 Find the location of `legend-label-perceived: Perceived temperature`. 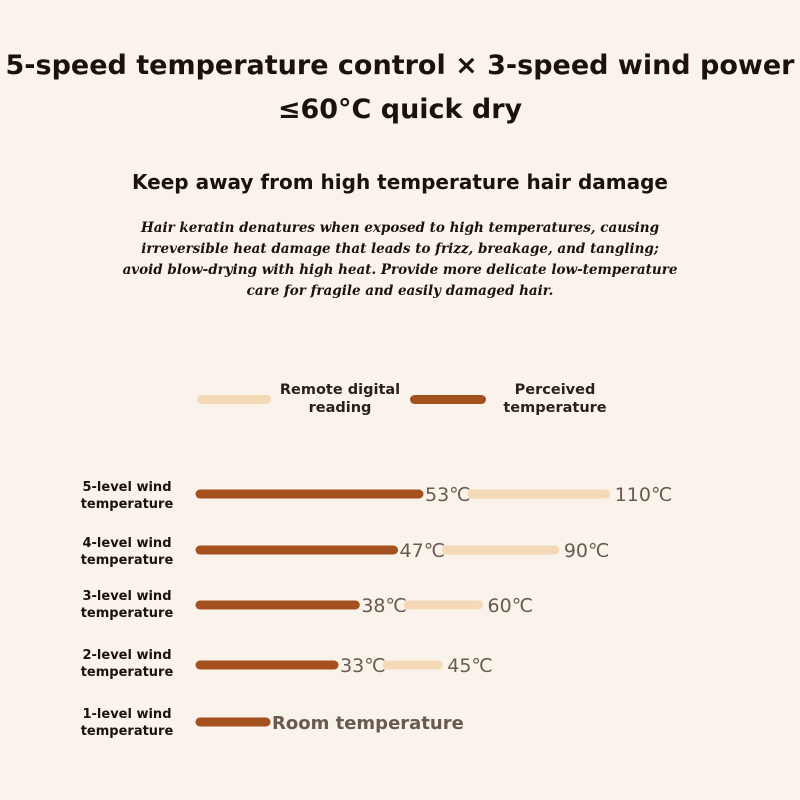

legend-label-perceived: Perceived temperature is located at coordinates (555, 399).